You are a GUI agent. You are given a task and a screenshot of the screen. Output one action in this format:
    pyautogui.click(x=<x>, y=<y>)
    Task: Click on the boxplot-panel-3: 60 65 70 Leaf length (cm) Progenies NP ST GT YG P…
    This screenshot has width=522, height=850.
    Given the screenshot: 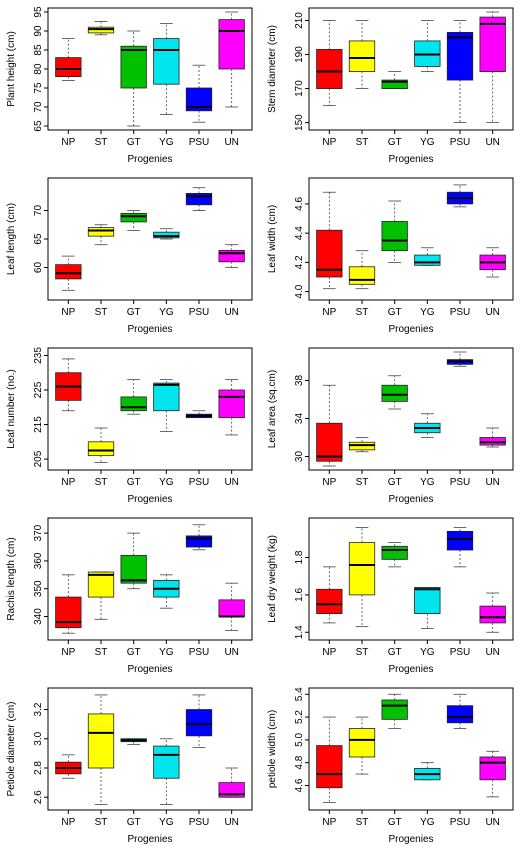 What is the action you would take?
    pyautogui.click(x=129, y=256)
    